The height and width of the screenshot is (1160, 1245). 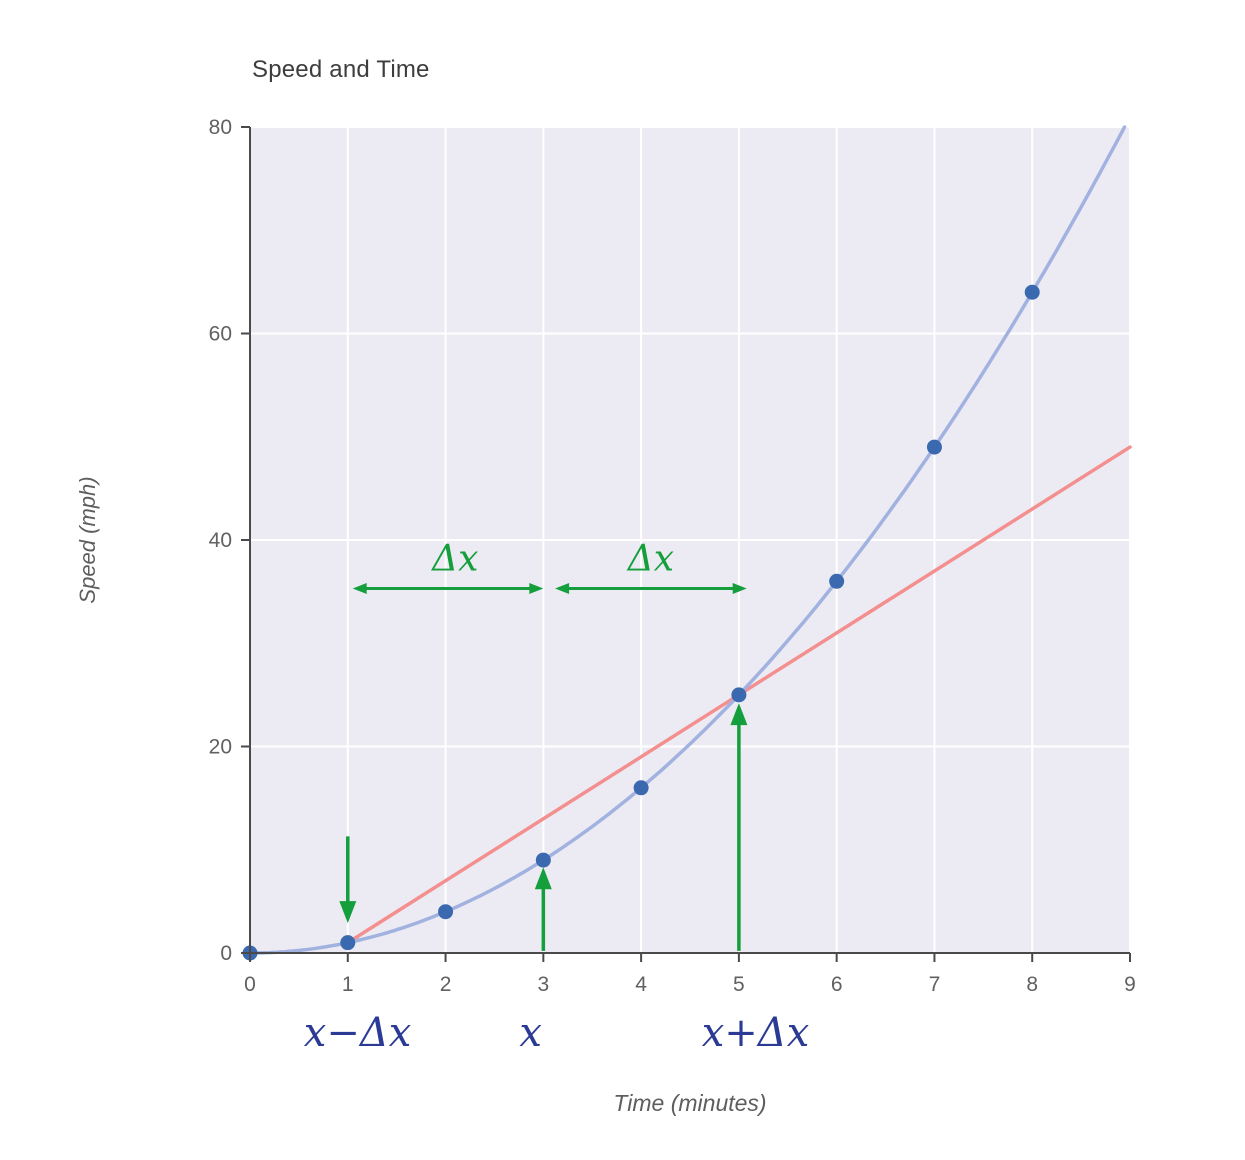 I want to click on x-annotation-label: x−Δx, so click(x=358, y=1033).